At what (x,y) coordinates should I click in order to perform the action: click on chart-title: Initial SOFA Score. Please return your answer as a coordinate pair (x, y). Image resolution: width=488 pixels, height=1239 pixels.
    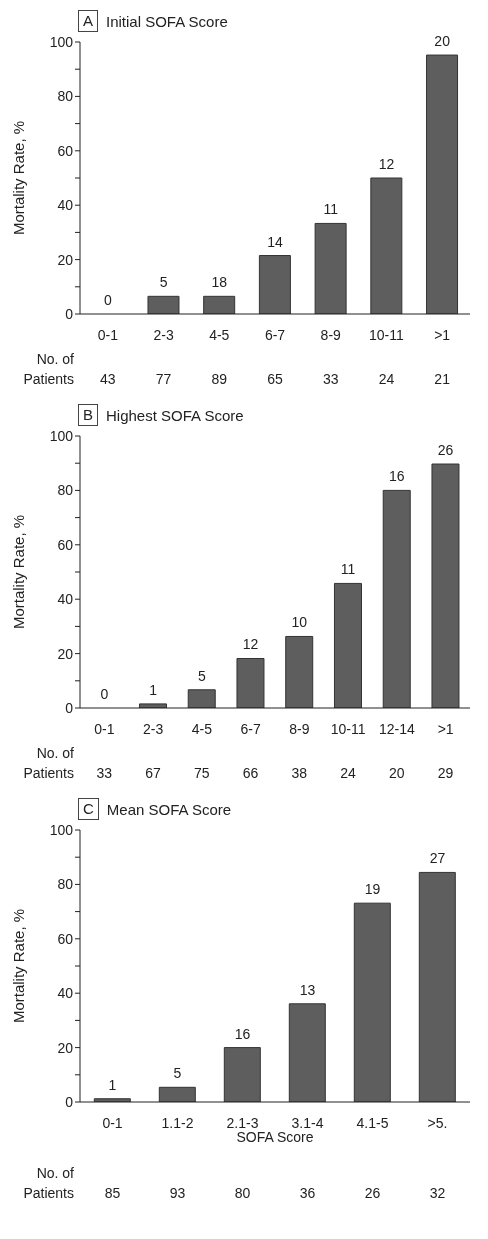
    Looking at the image, I should click on (167, 21).